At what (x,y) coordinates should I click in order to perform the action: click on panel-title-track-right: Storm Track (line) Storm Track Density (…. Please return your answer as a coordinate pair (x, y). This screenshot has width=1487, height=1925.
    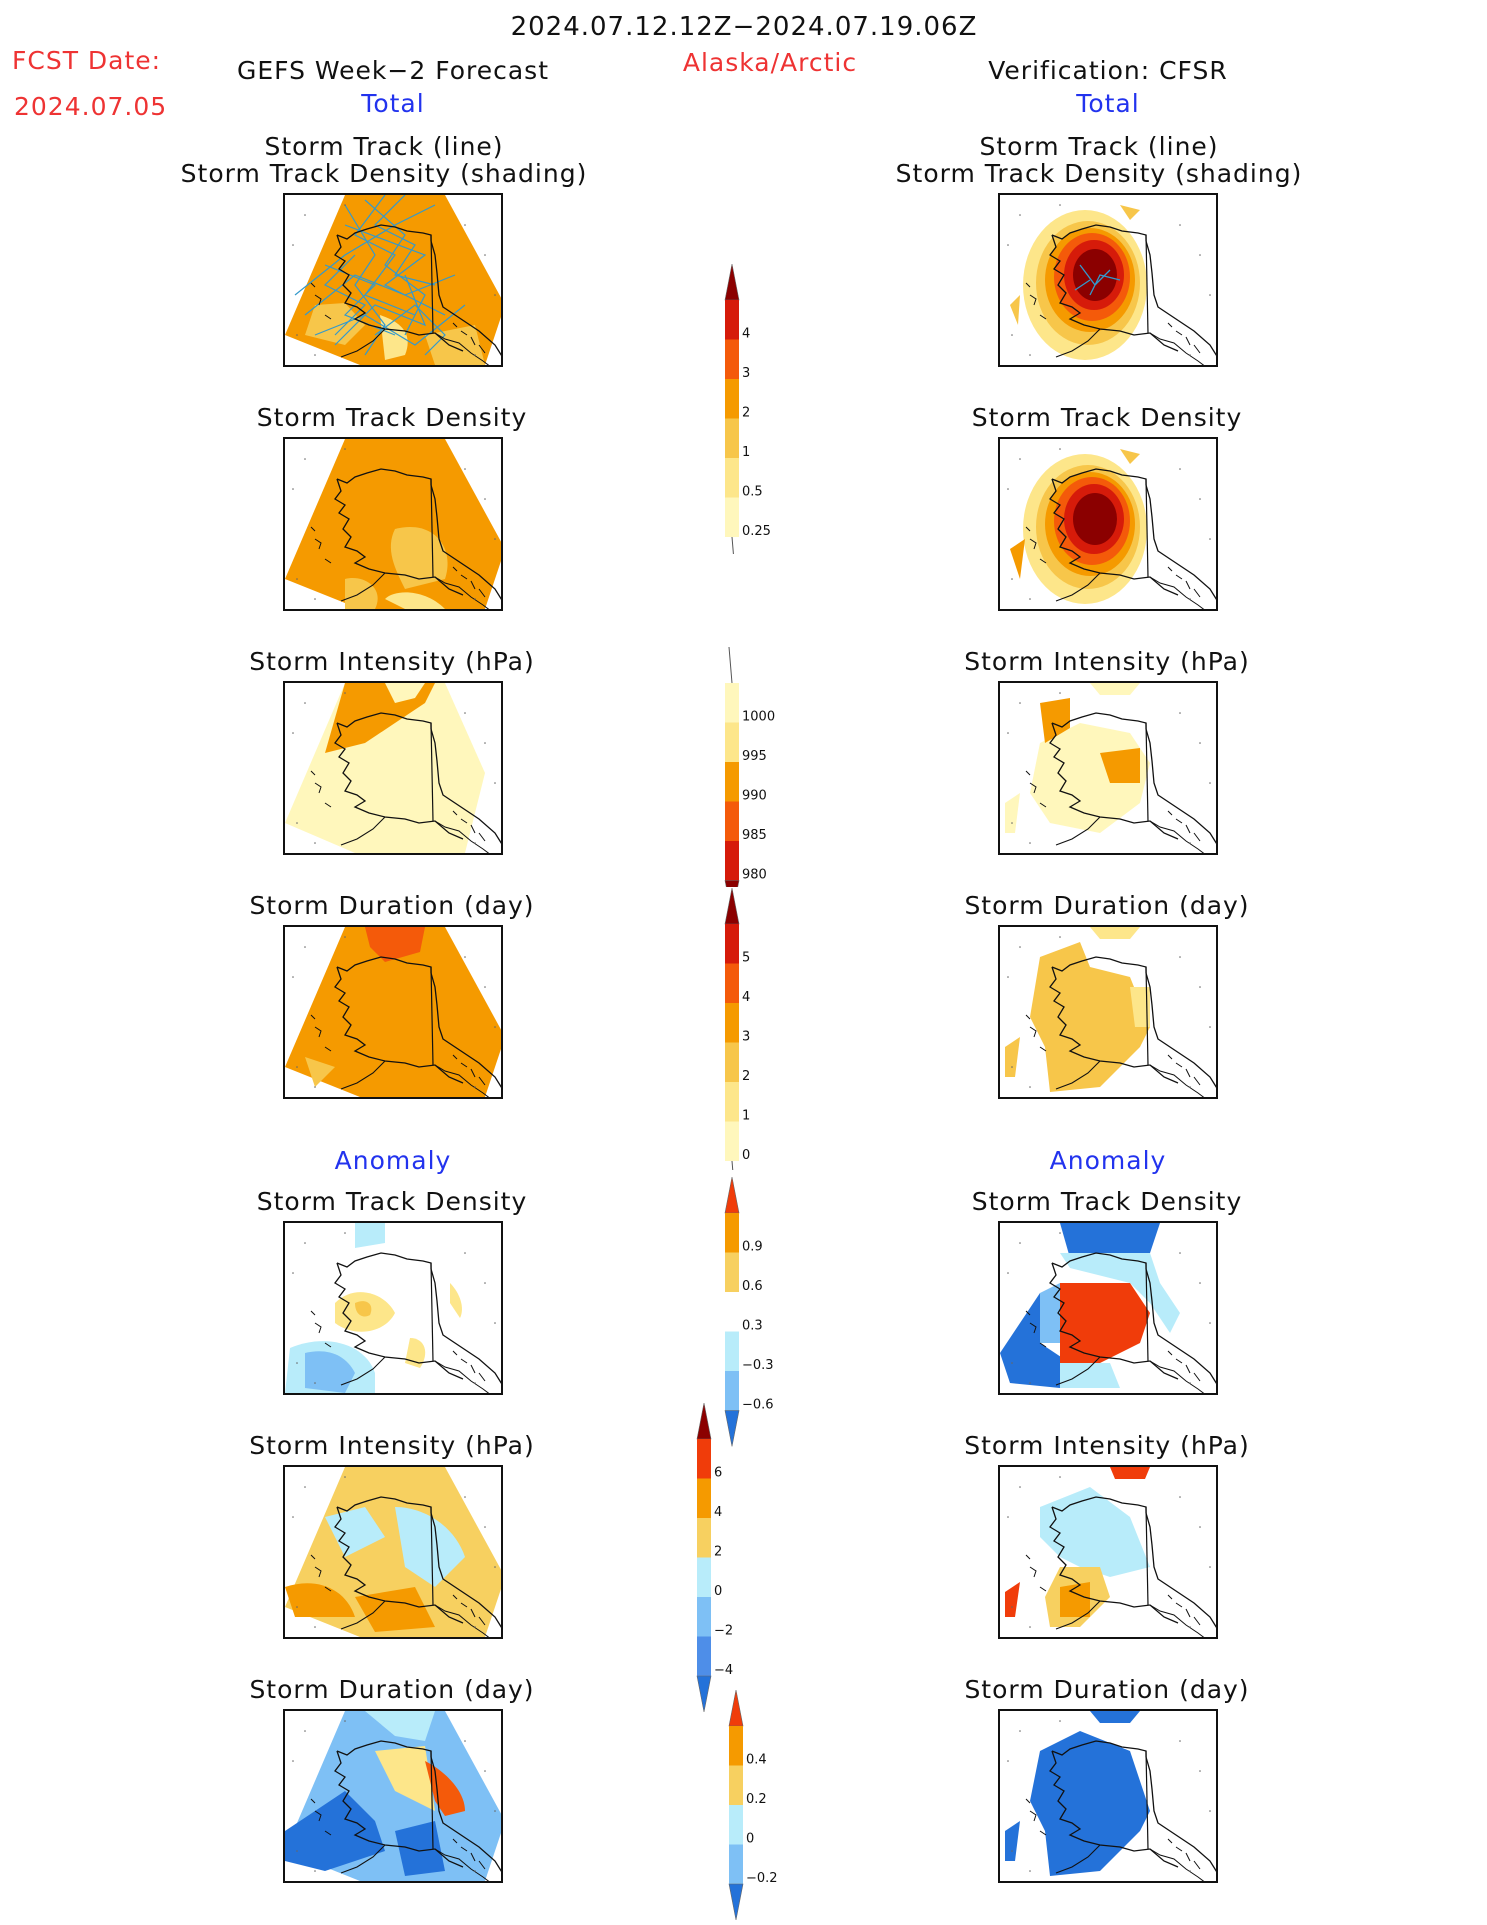
    Looking at the image, I should click on (1099, 160).